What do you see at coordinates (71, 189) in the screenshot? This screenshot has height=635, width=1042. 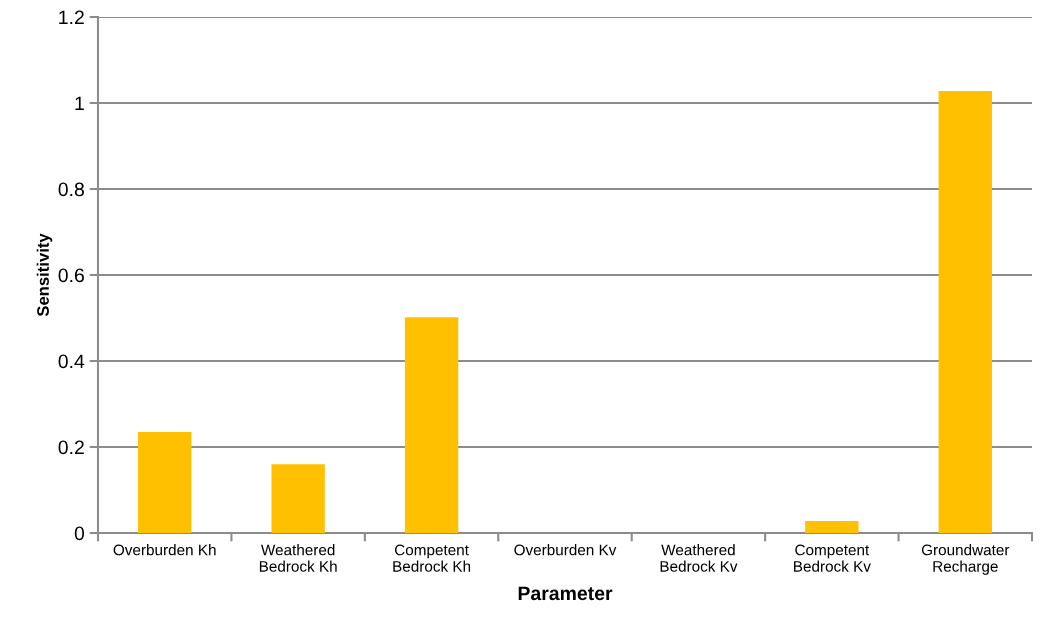 I see `y-tick-label: 0.8` at bounding box center [71, 189].